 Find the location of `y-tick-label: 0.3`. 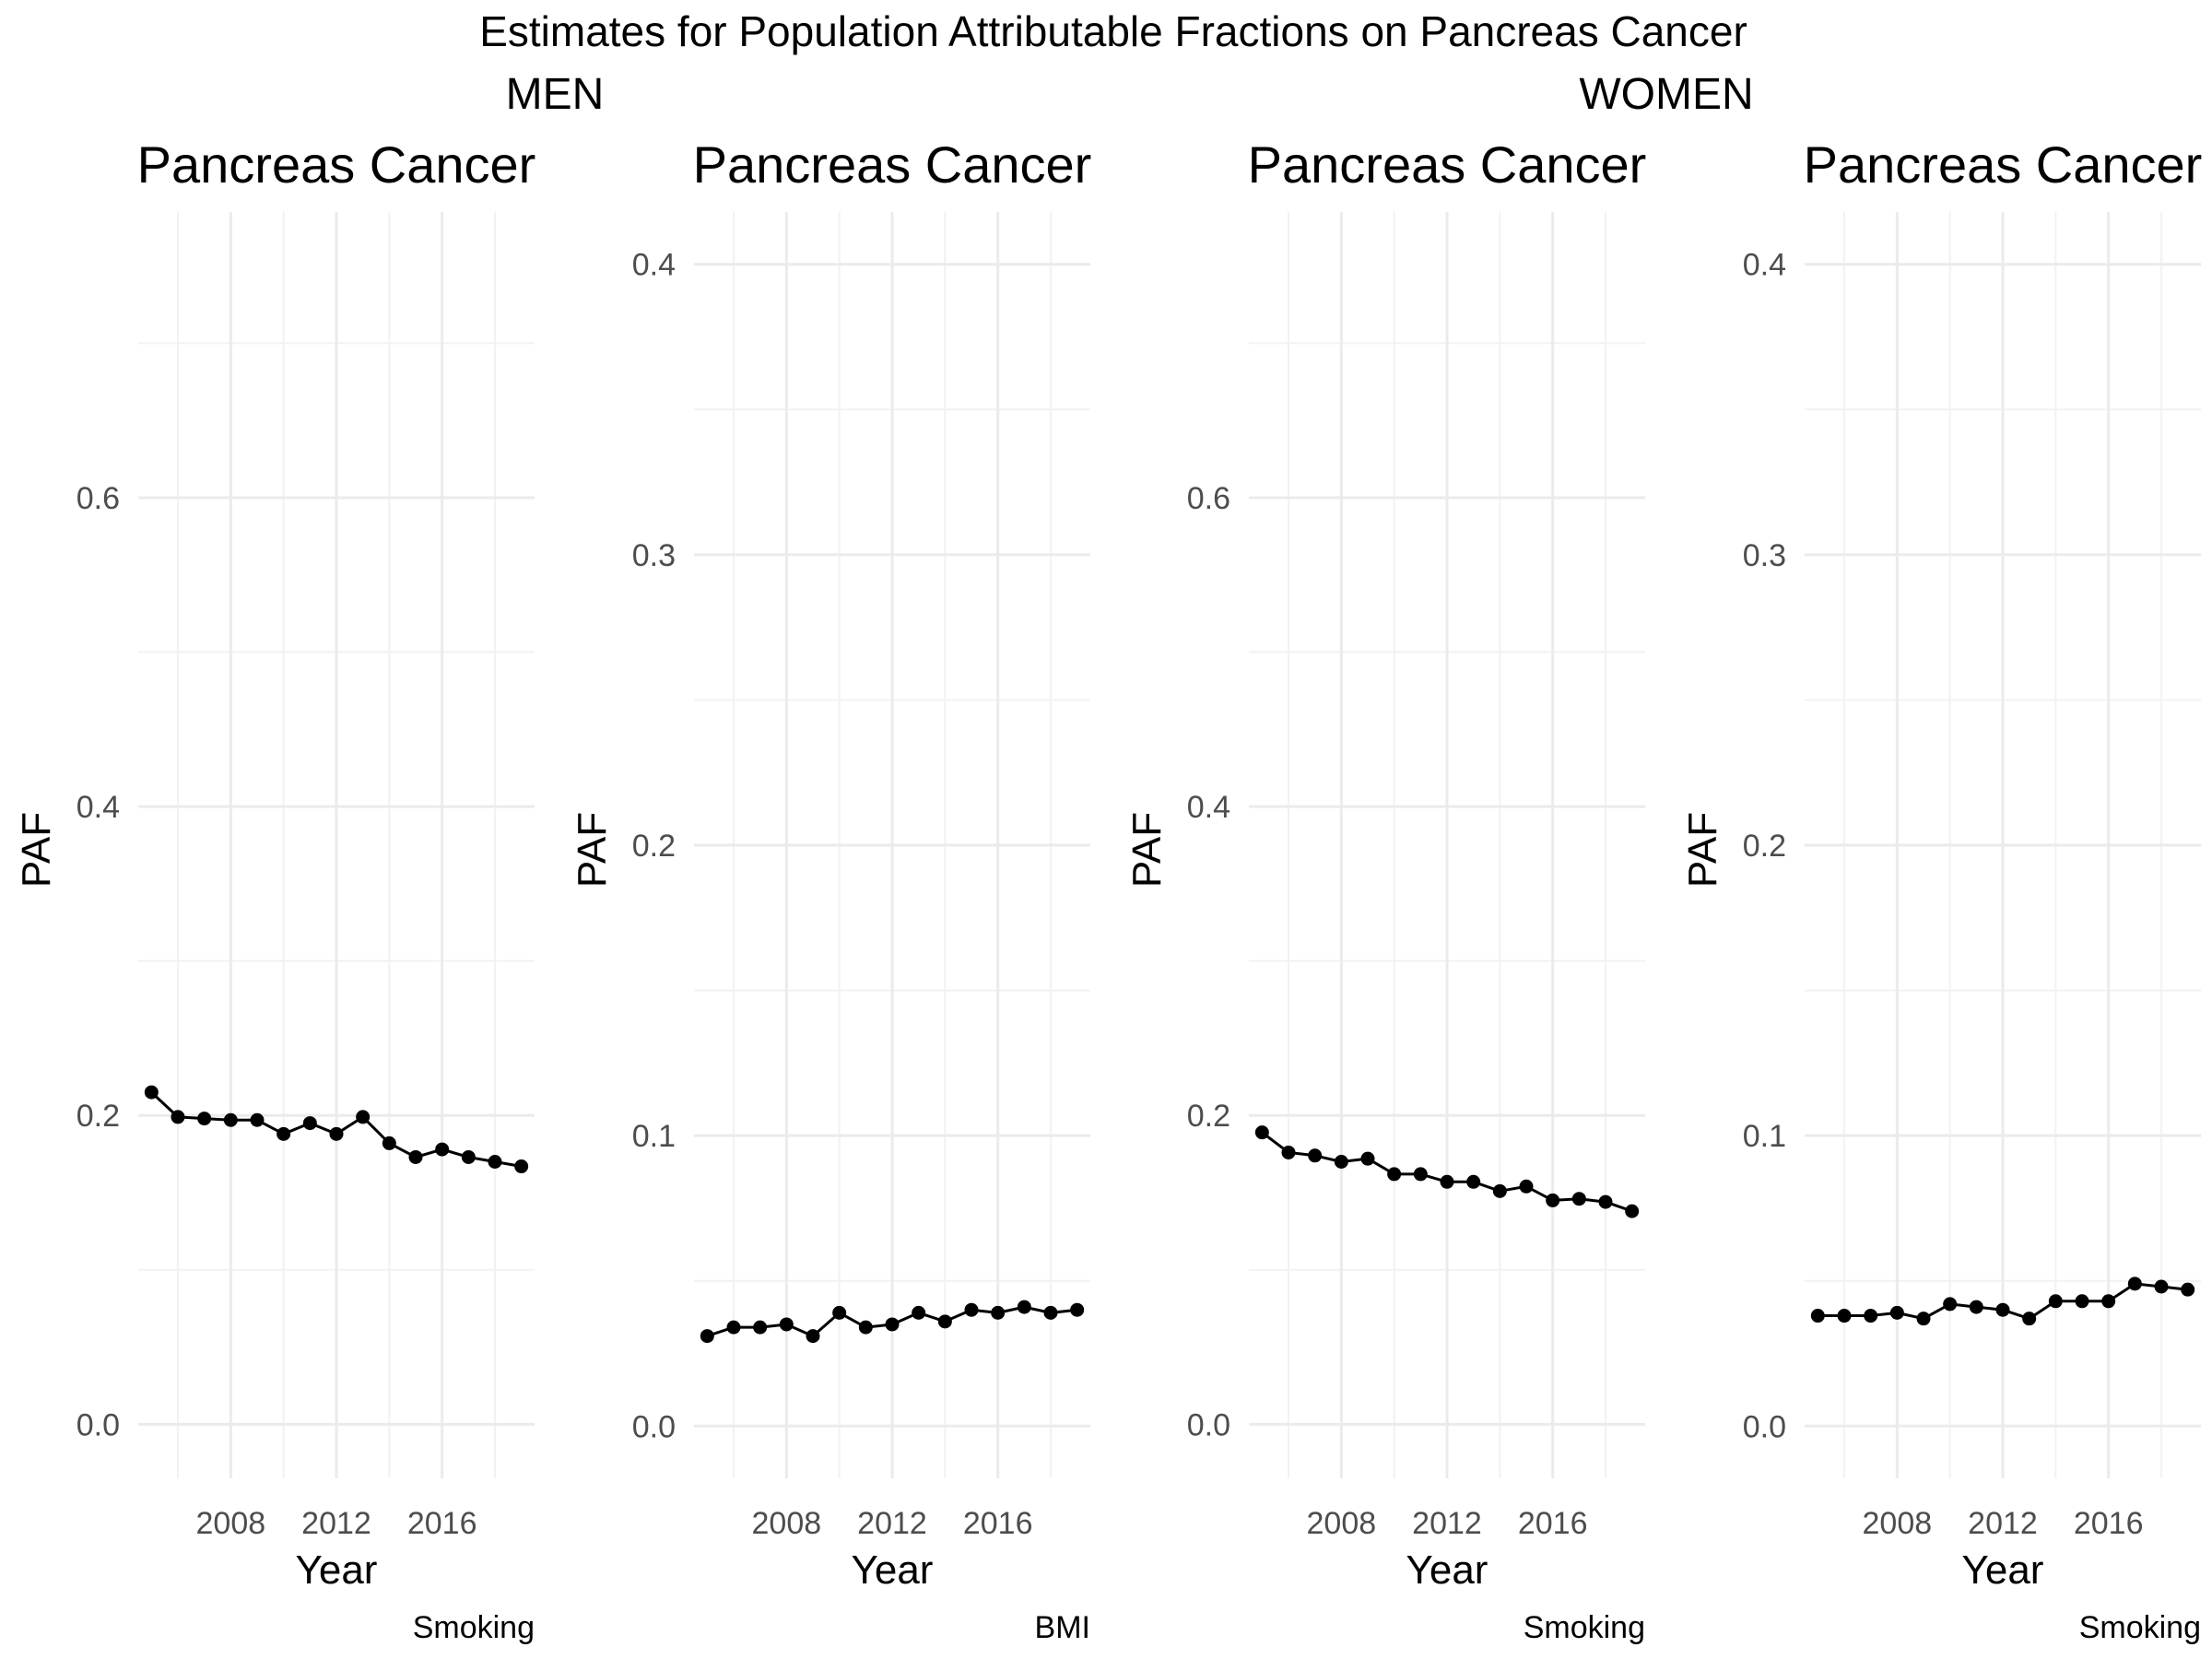

y-tick-label: 0.3 is located at coordinates (654, 555).